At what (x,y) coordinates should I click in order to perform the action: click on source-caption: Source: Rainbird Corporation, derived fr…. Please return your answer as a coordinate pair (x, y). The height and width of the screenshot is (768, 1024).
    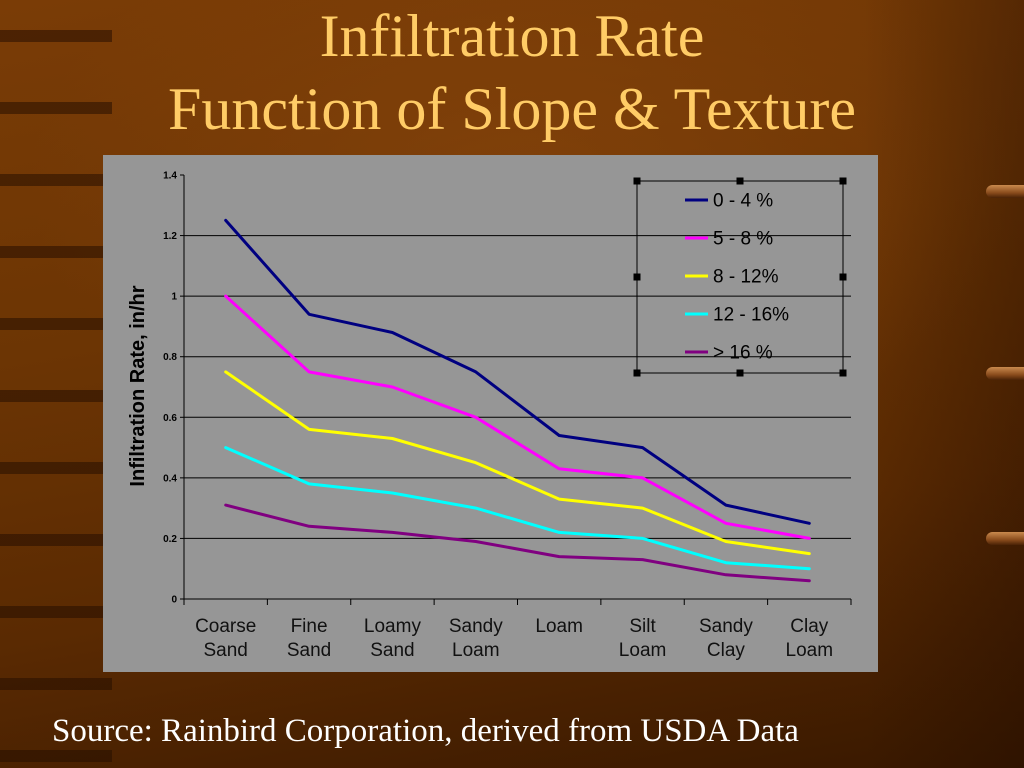
    Looking at the image, I should click on (425, 731).